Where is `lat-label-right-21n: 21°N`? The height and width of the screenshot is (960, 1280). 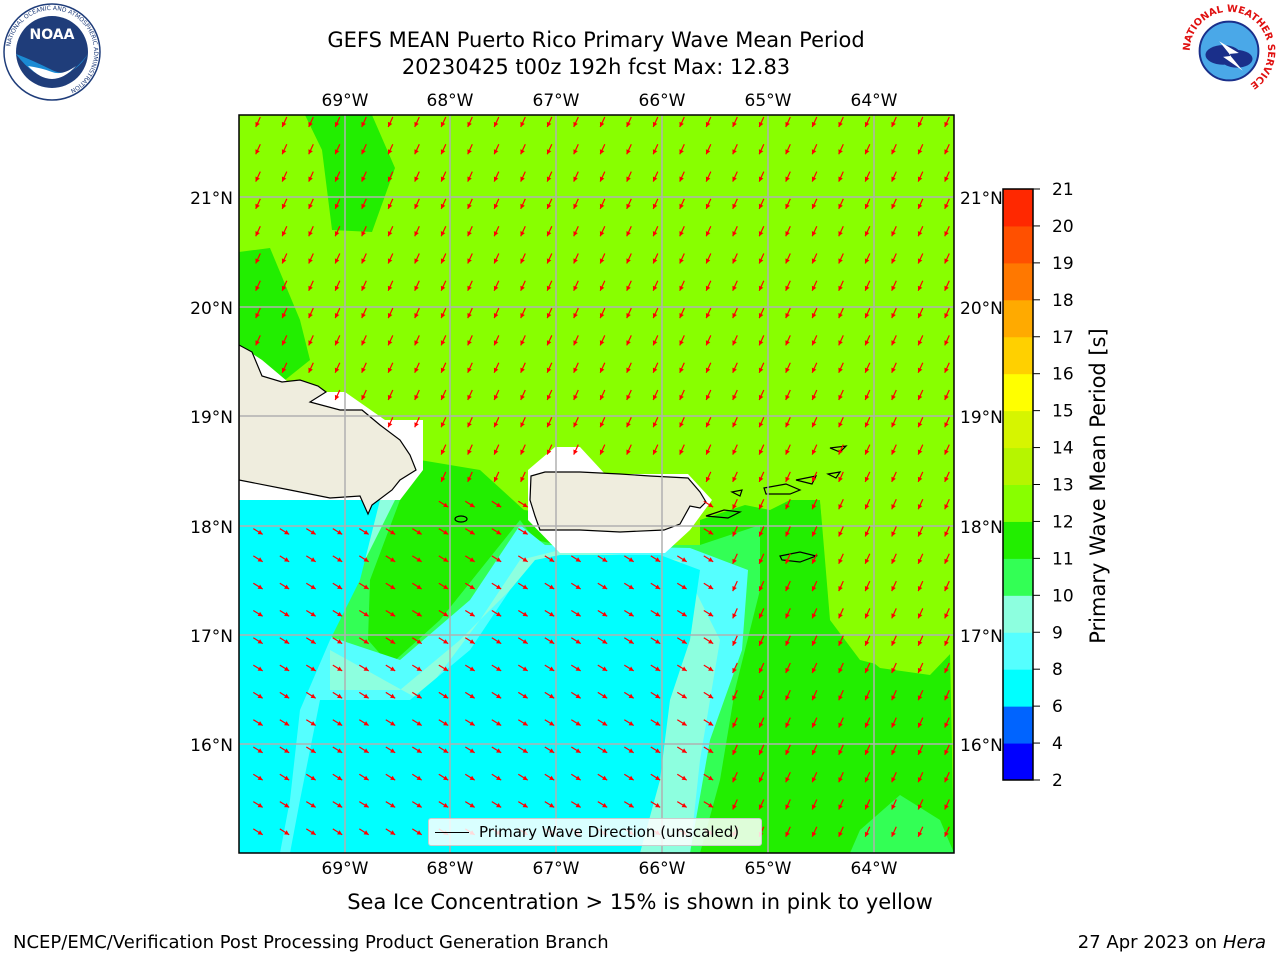
lat-label-right-21n: 21°N is located at coordinates (981, 199).